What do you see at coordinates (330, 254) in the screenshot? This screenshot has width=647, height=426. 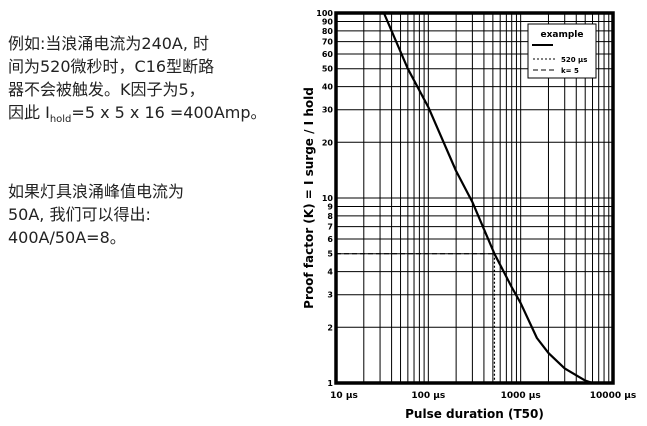 I see `y-tick-label: 5` at bounding box center [330, 254].